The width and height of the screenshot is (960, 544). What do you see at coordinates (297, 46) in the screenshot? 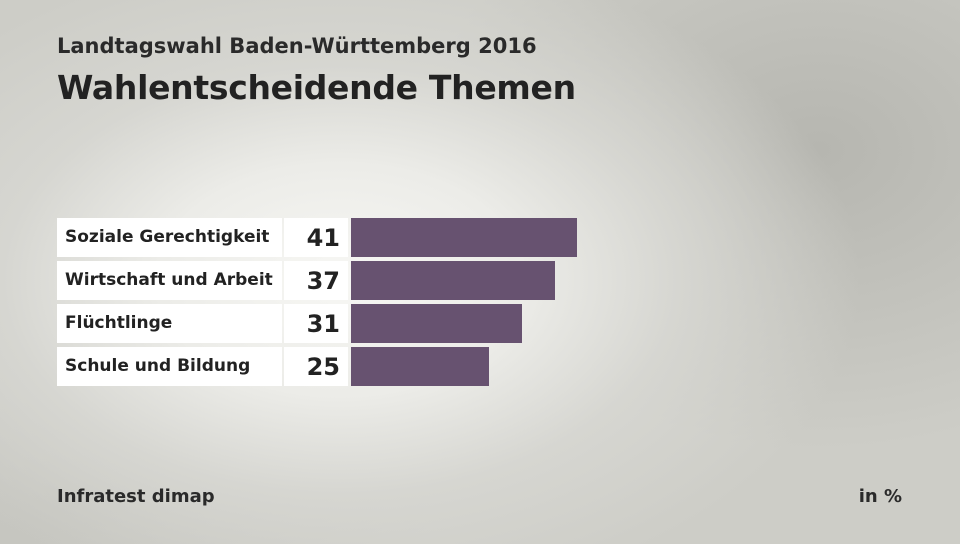
I see `chart-subtitle: Landtagswahl Baden-Württemberg 2016` at bounding box center [297, 46].